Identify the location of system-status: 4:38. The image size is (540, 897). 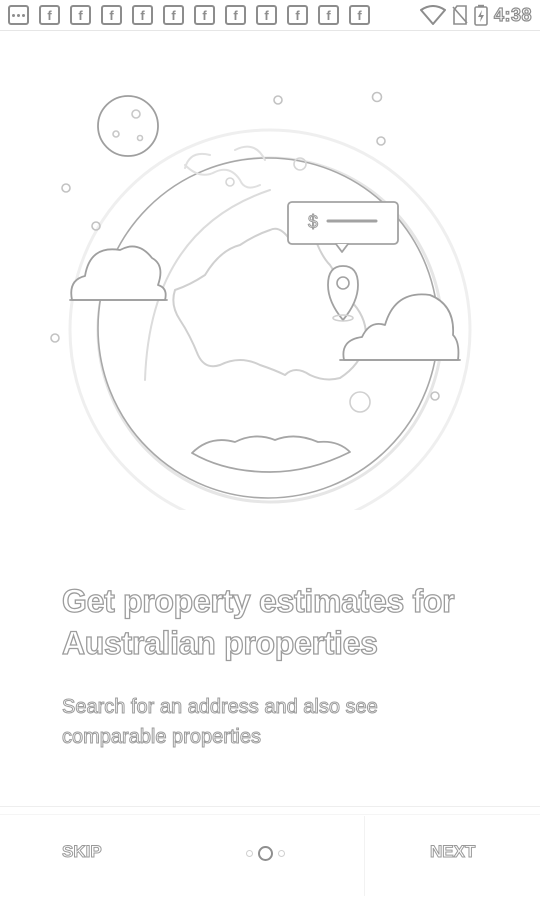
(475, 15).